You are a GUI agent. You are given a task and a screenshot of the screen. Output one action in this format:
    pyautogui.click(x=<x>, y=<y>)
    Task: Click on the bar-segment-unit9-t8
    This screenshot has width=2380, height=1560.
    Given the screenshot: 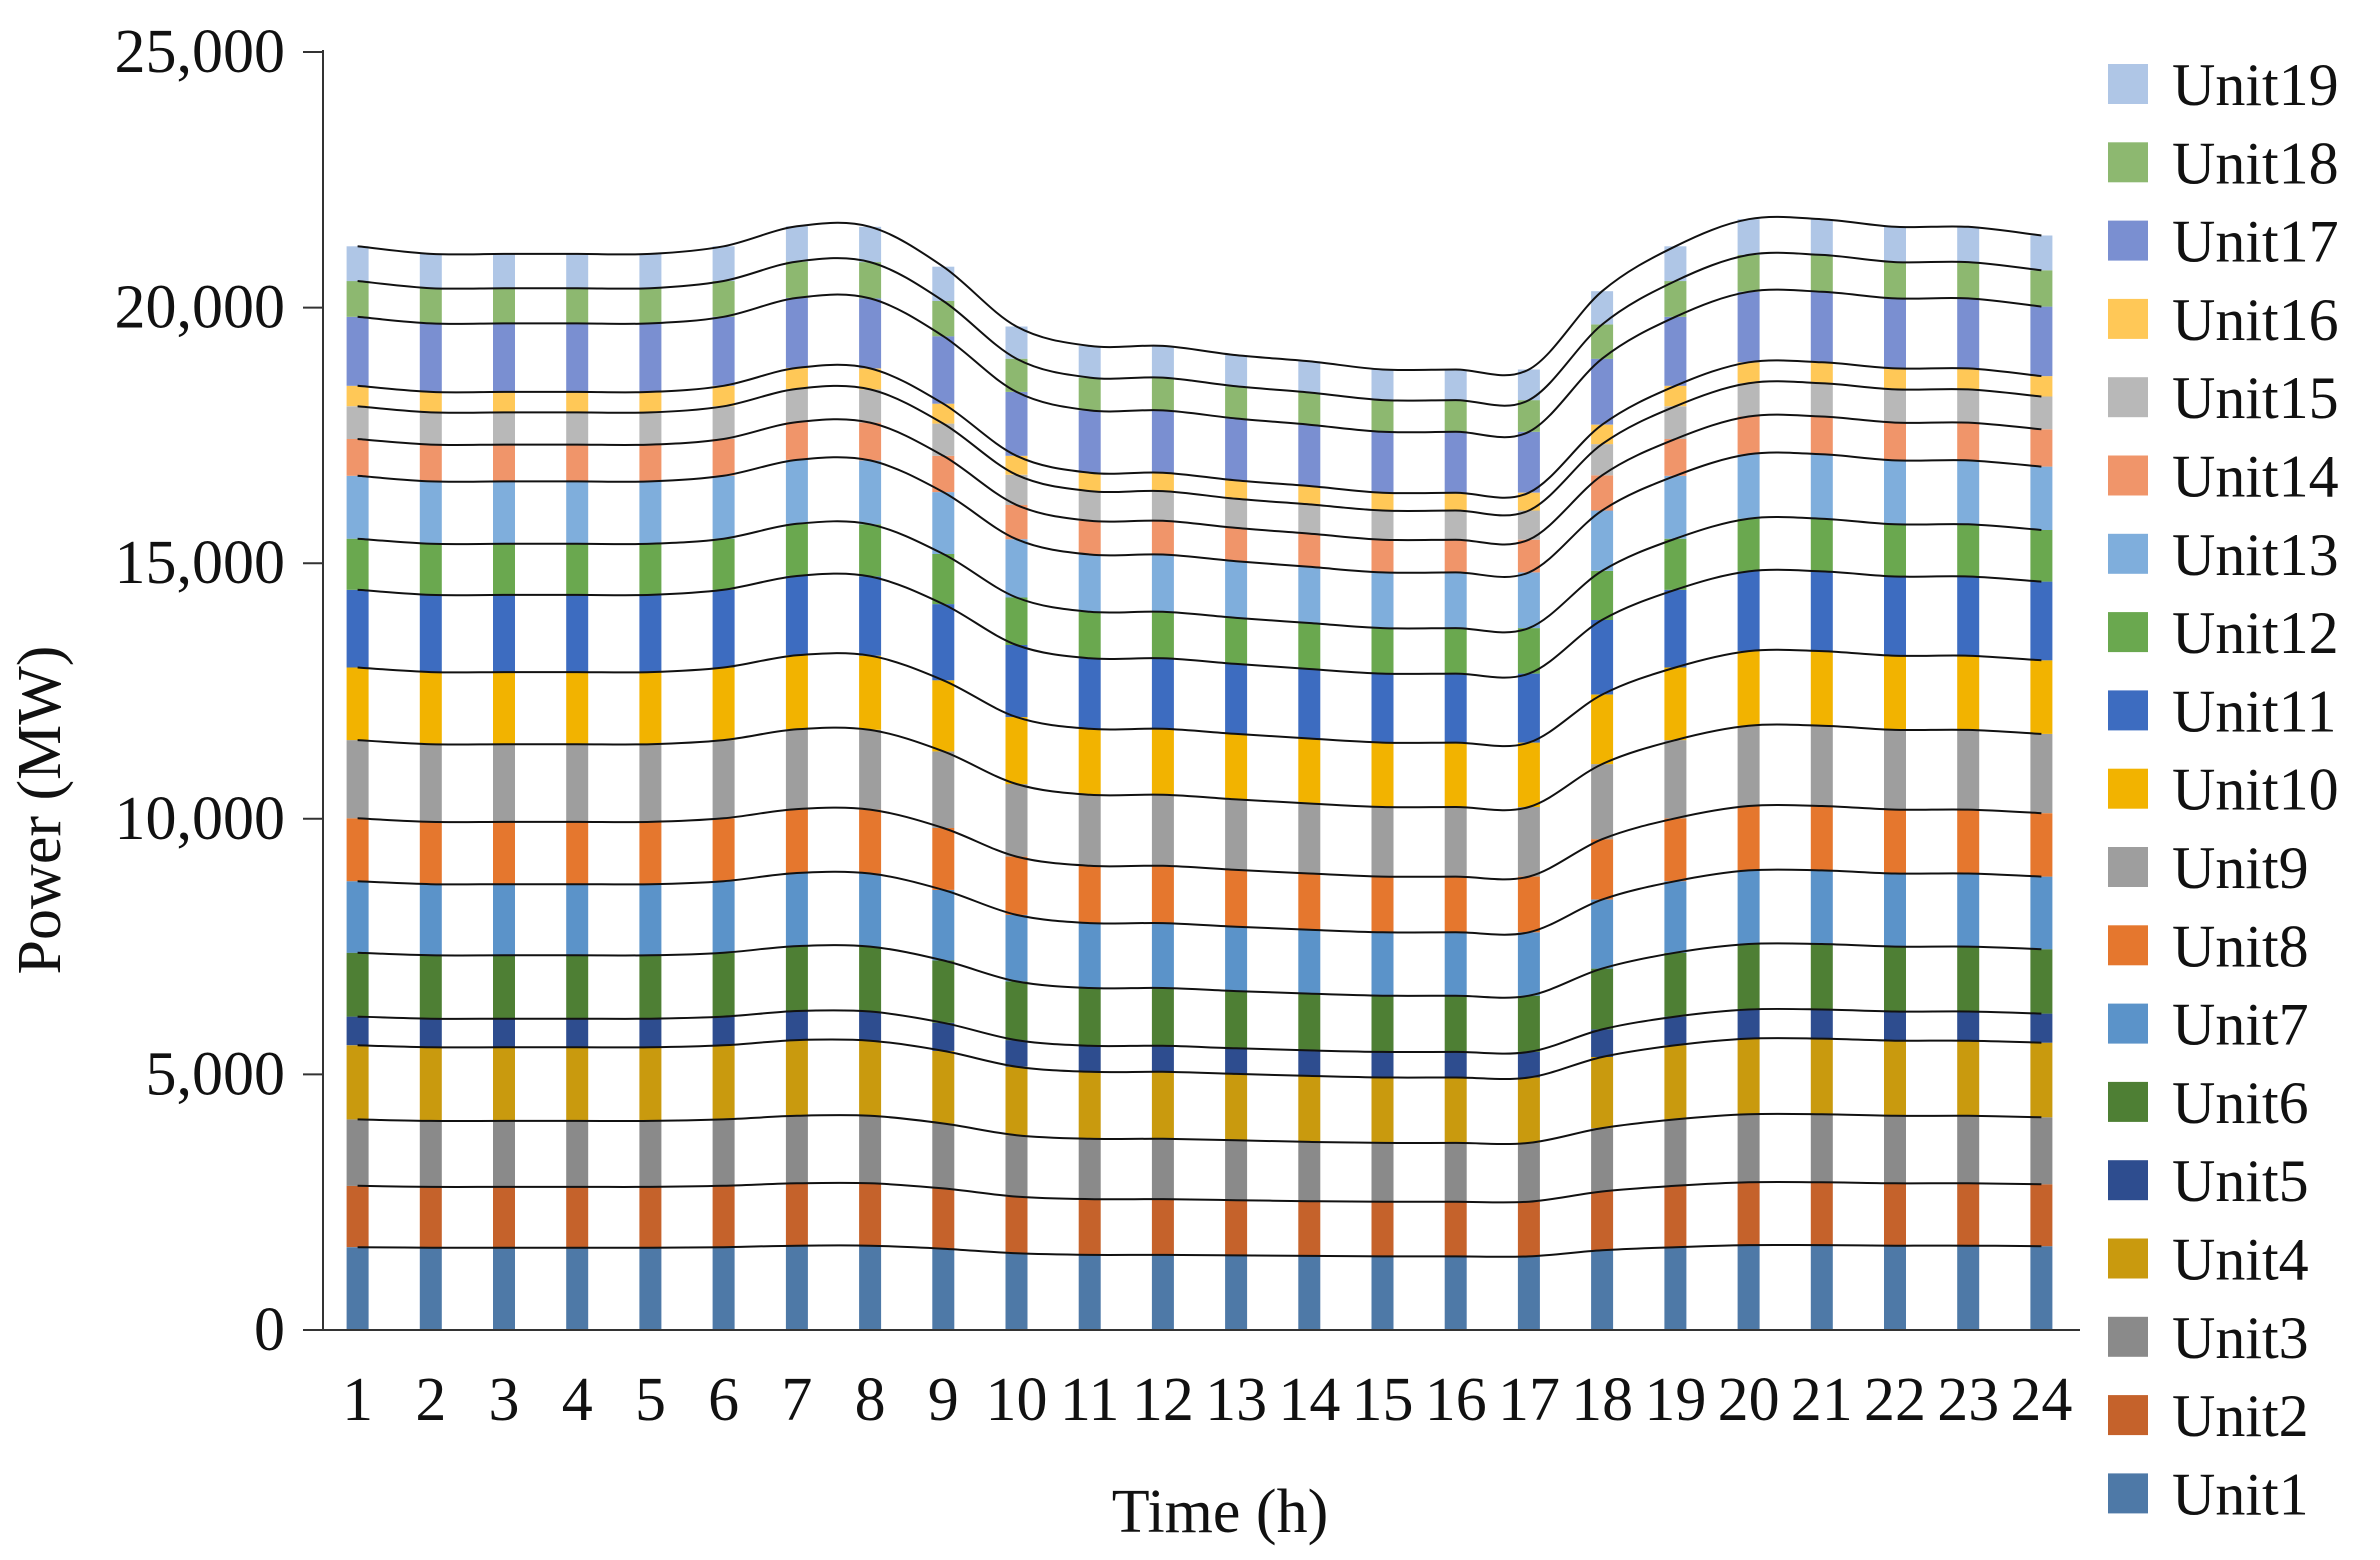 What is the action you would take?
    pyautogui.click(x=870, y=769)
    